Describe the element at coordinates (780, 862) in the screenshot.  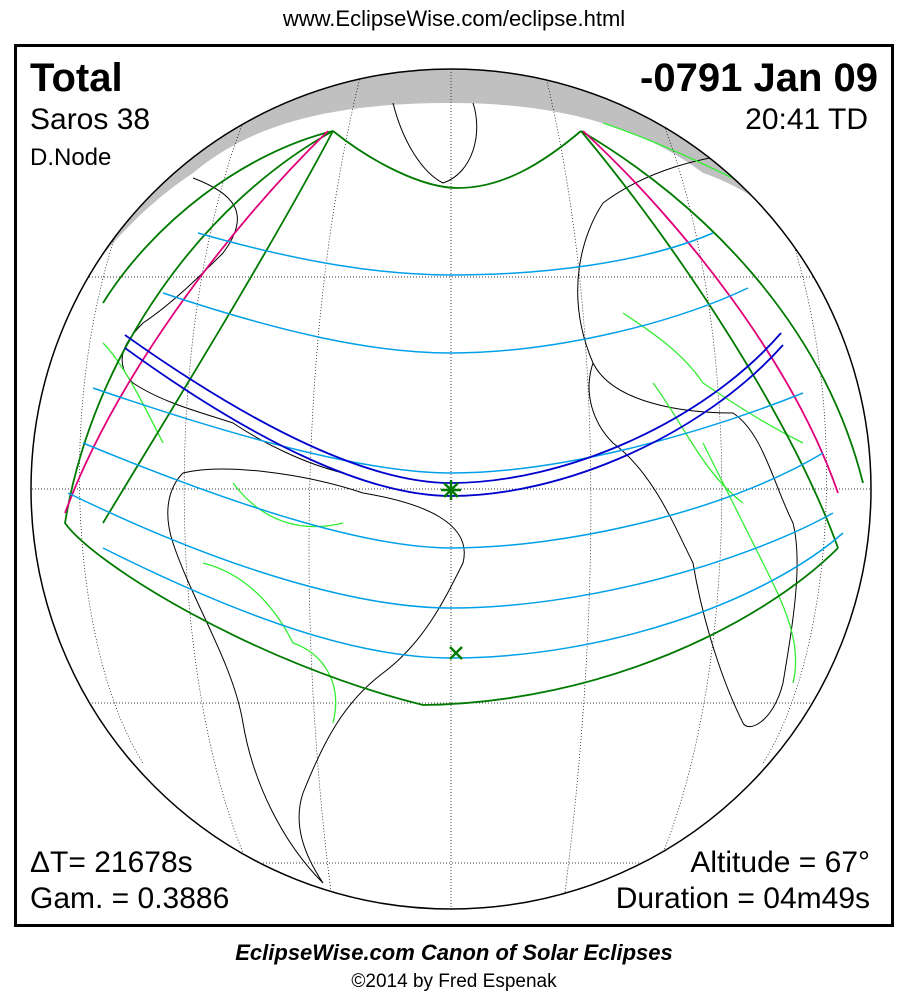
I see `altitude: Altitude = 67°` at that location.